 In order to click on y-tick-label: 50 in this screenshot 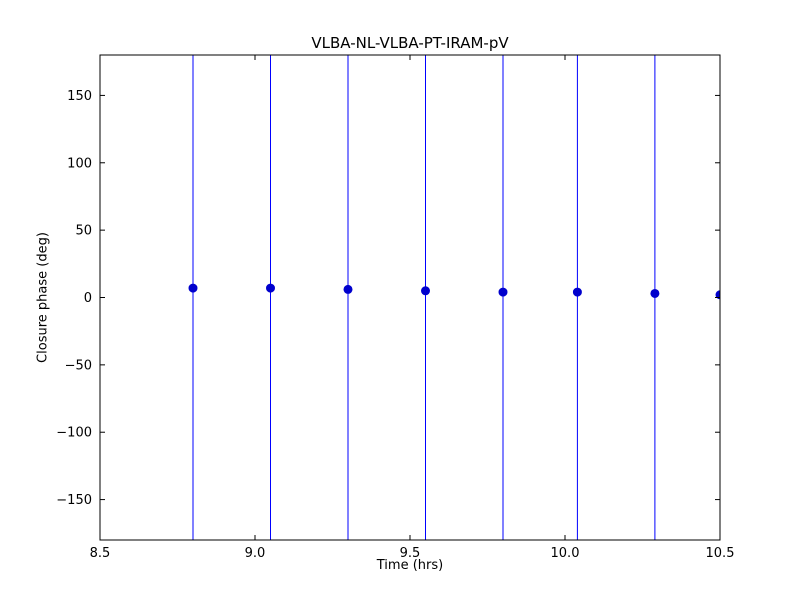, I will do `click(83, 231)`.